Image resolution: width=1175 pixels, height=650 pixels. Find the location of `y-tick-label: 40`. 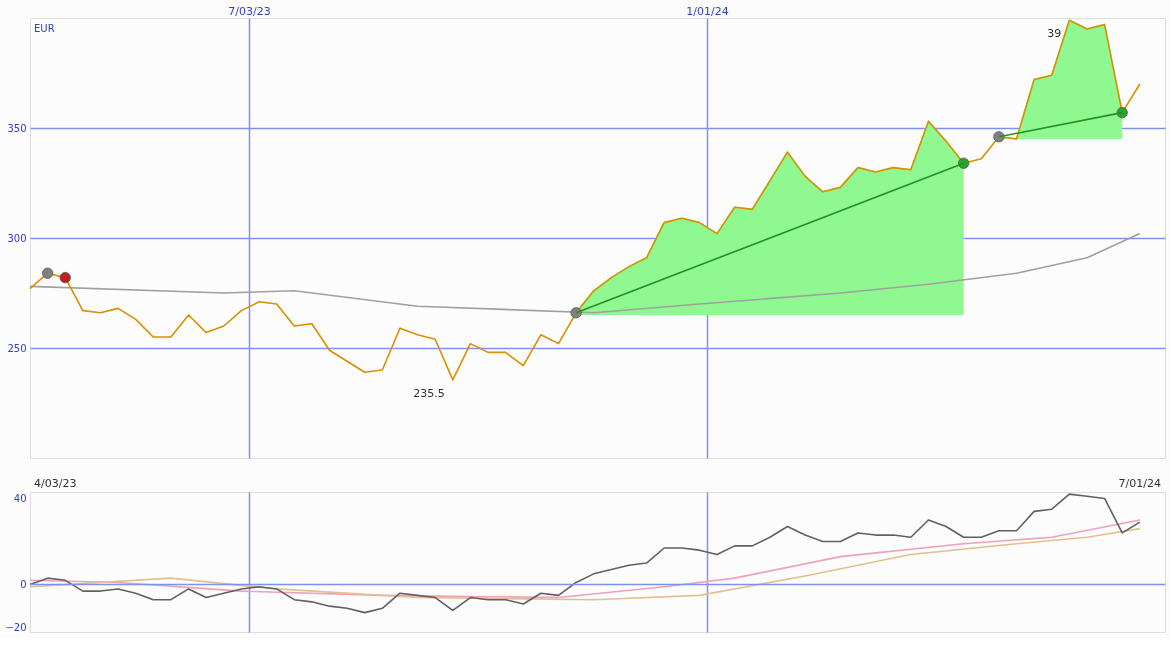

y-tick-label: 40 is located at coordinates (20, 498).